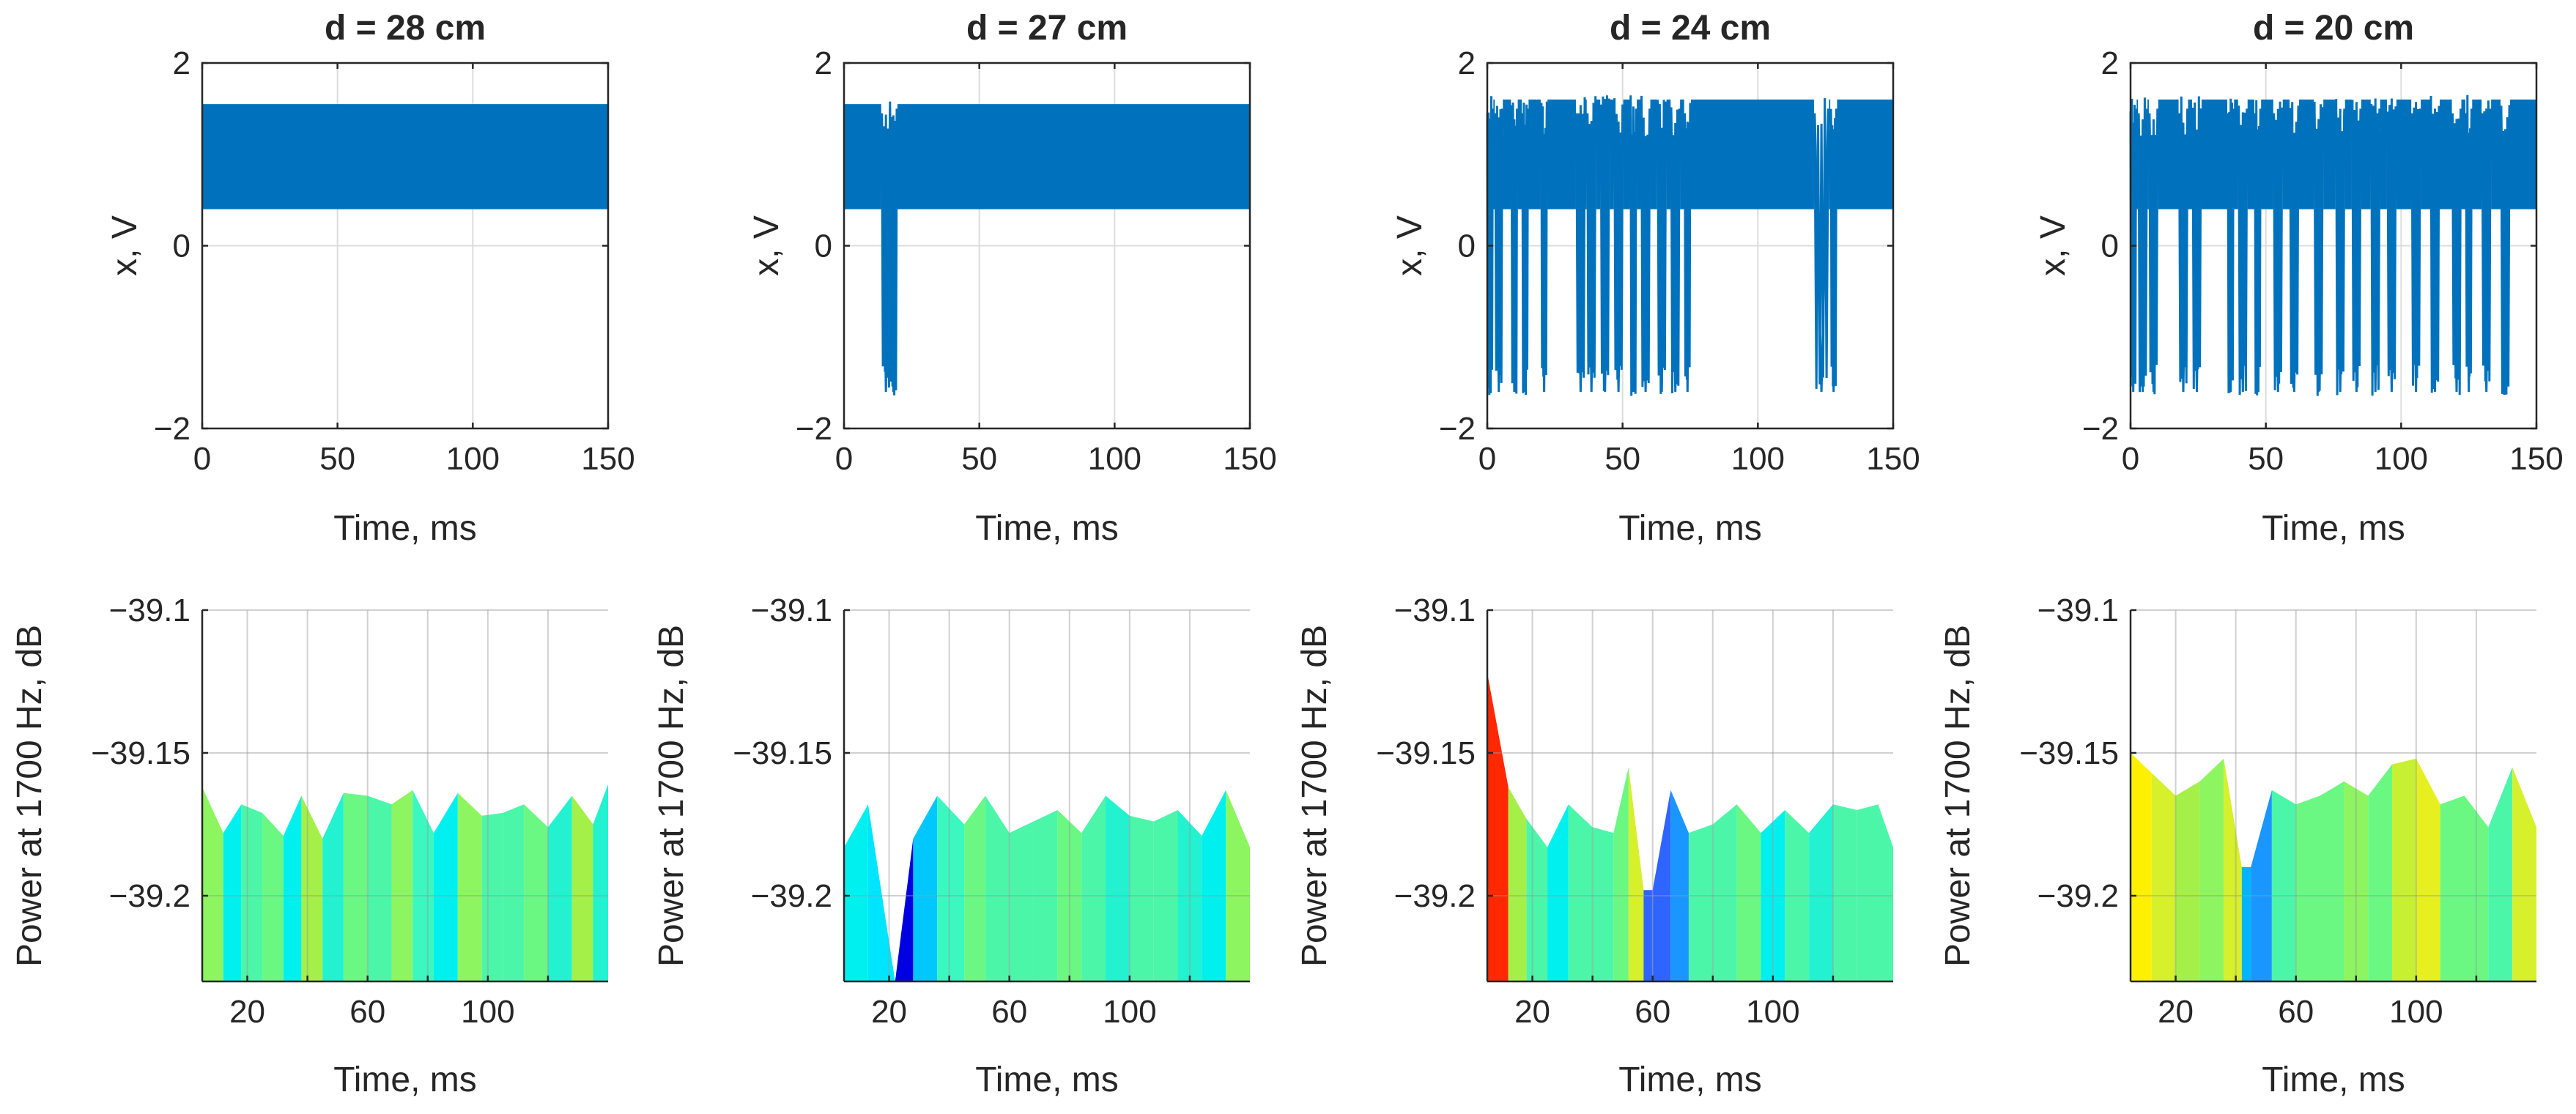 The height and width of the screenshot is (1114, 2576). What do you see at coordinates (1047, 28) in the screenshot?
I see `panel-title: d = 27 cm` at bounding box center [1047, 28].